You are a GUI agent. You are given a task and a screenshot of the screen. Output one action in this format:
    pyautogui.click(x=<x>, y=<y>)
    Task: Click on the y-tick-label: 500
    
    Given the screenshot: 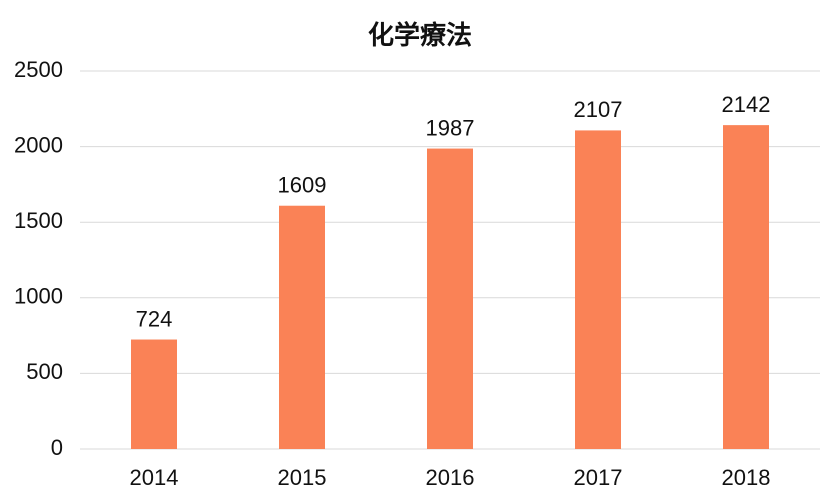 What is the action you would take?
    pyautogui.click(x=44, y=371)
    